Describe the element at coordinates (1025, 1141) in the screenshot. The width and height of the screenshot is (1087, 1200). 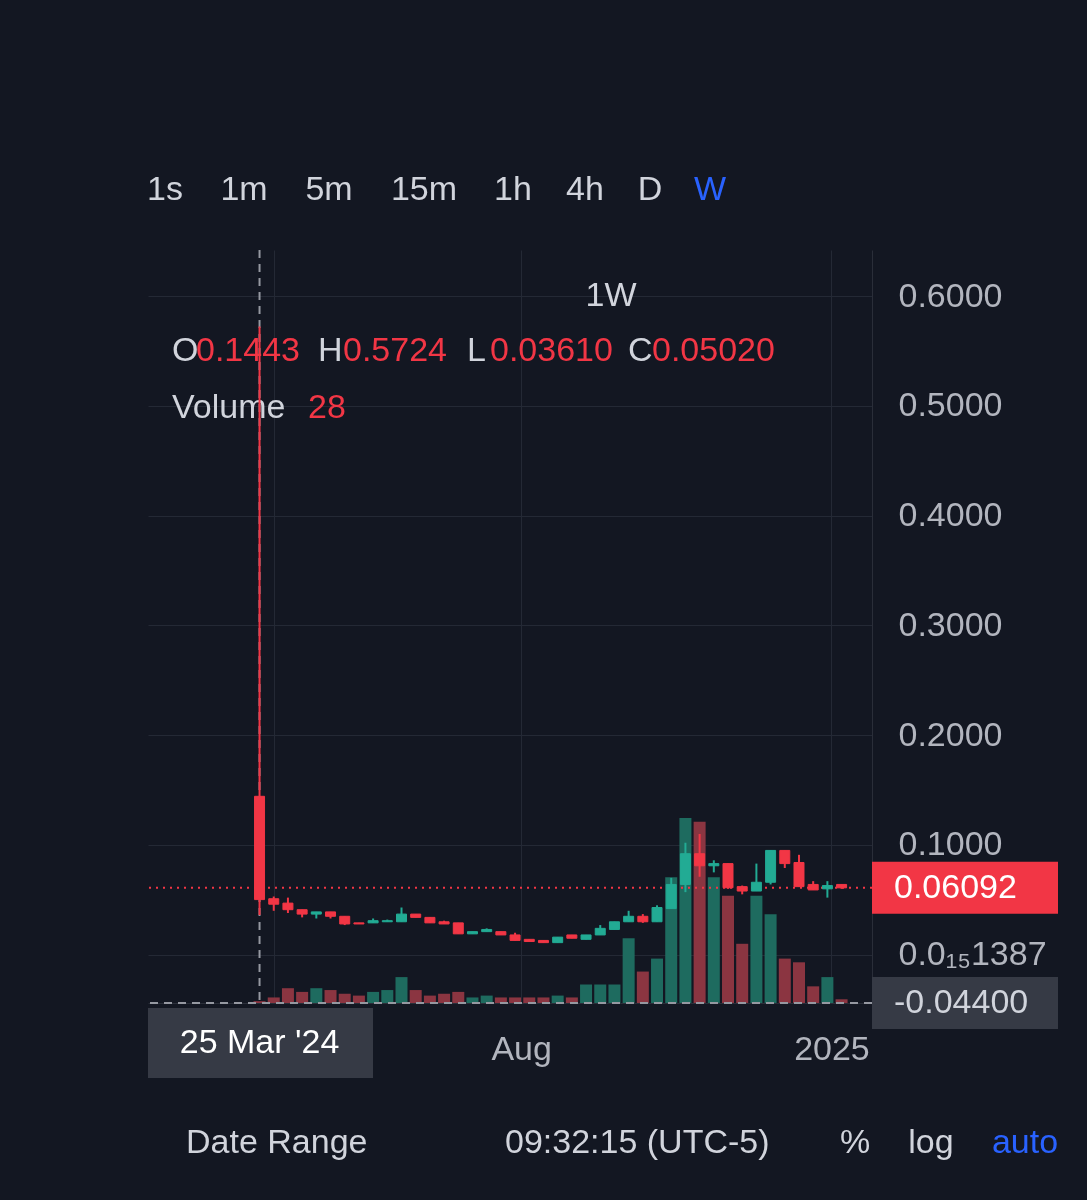
I see `text: auto` at that location.